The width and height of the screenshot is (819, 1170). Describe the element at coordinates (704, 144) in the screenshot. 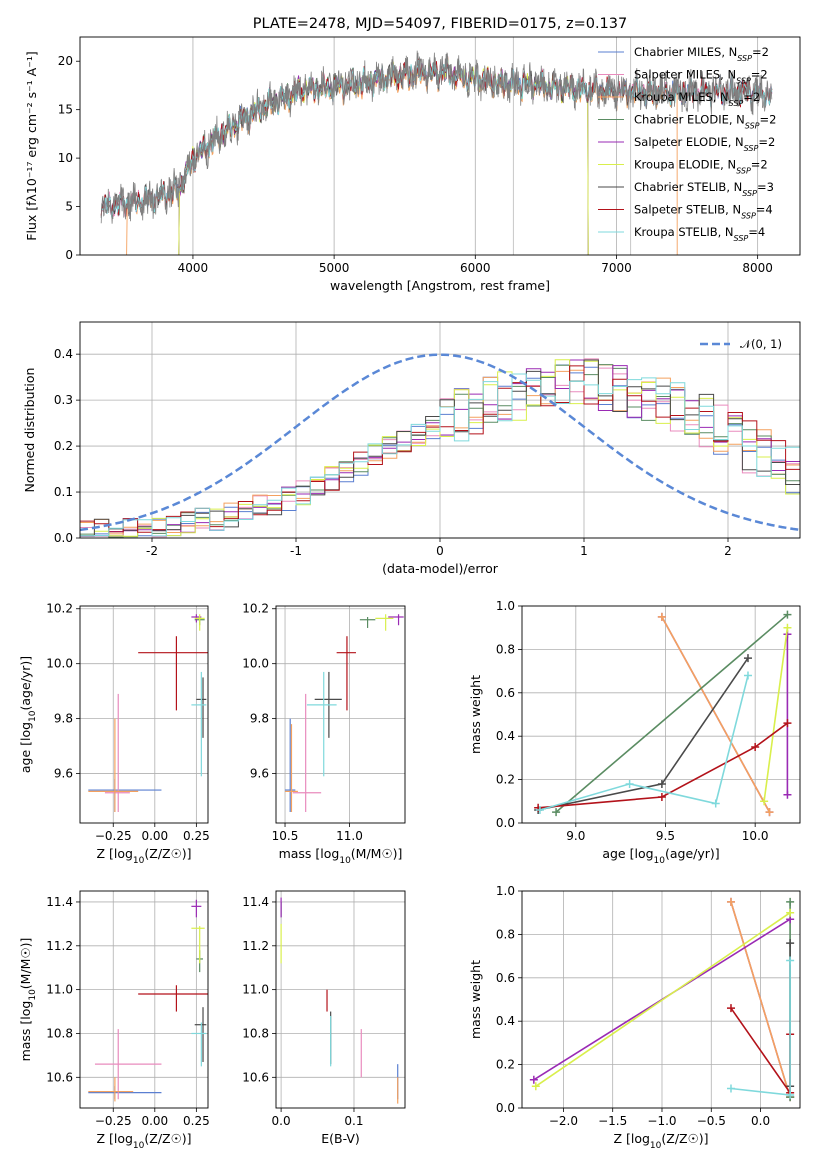

I see `legend-label-s_elodie: Salpeter ELODIE, NSSP=2` at that location.